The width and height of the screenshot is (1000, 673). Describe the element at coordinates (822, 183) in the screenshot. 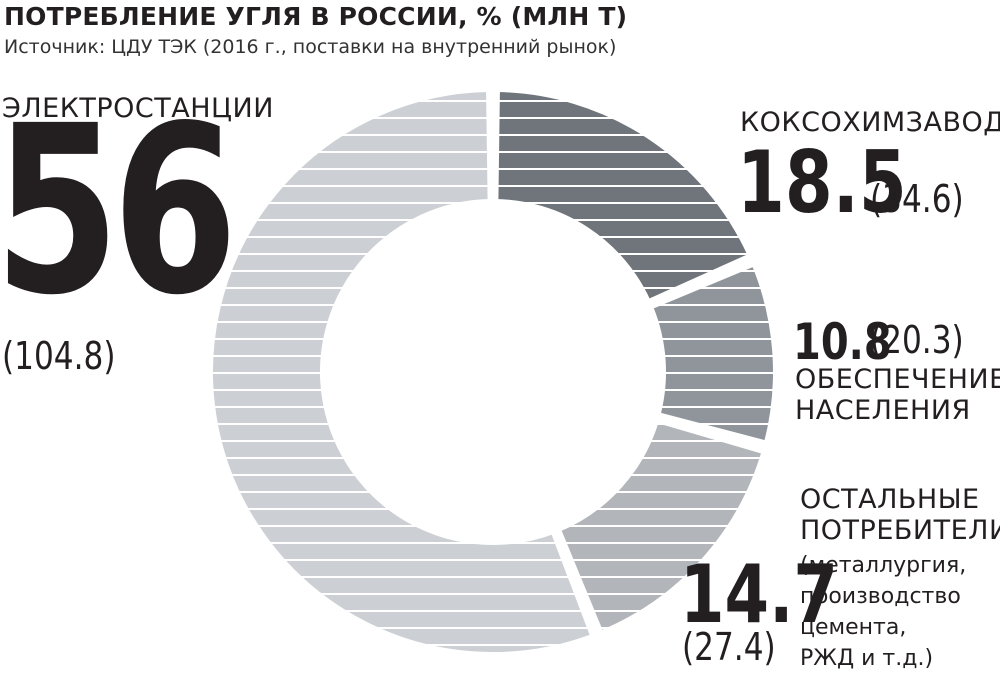

I see `label-coke-percent: 18.5` at that location.